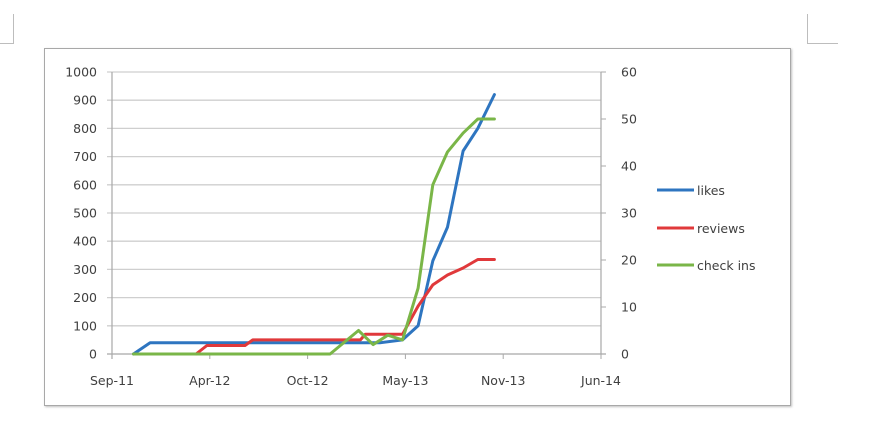  What do you see at coordinates (629, 260) in the screenshot?
I see `y2-tick-label: 20` at bounding box center [629, 260].